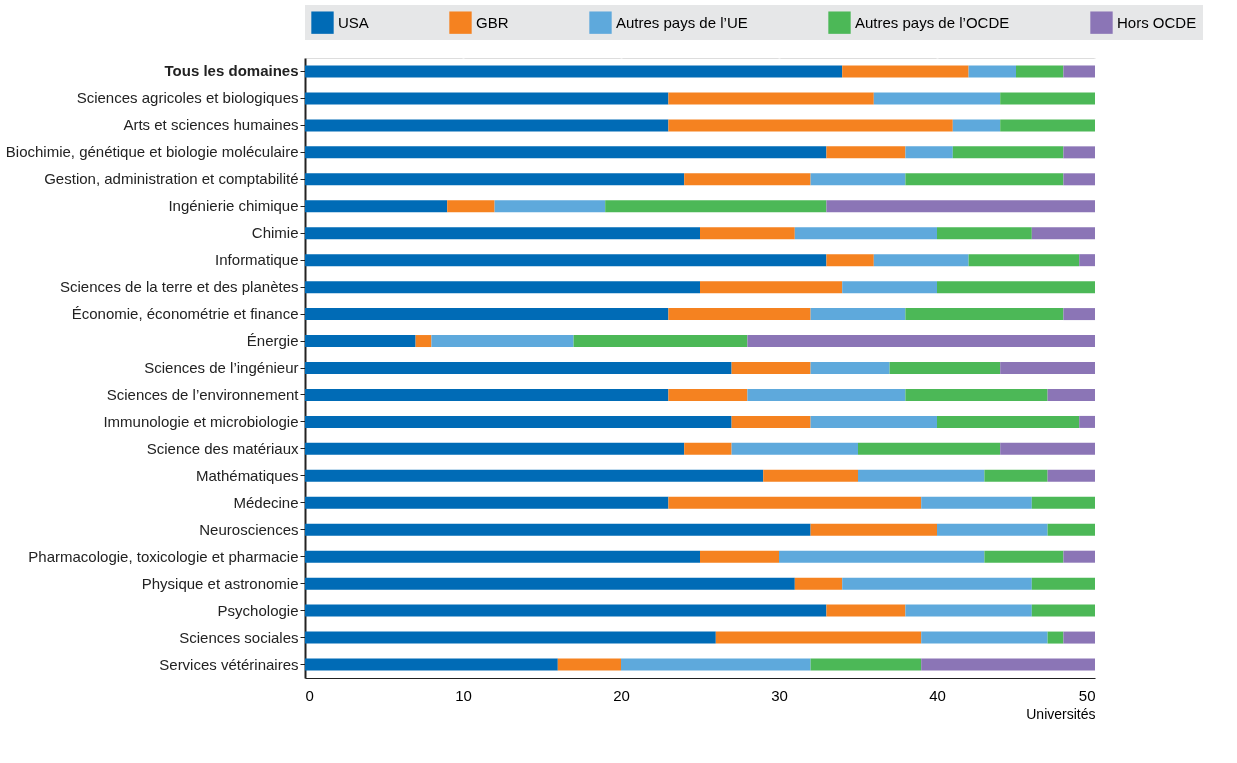 The width and height of the screenshot is (1237, 763). Describe the element at coordinates (247, 475) in the screenshot. I see `y-tick-label: Mathématiques` at that location.